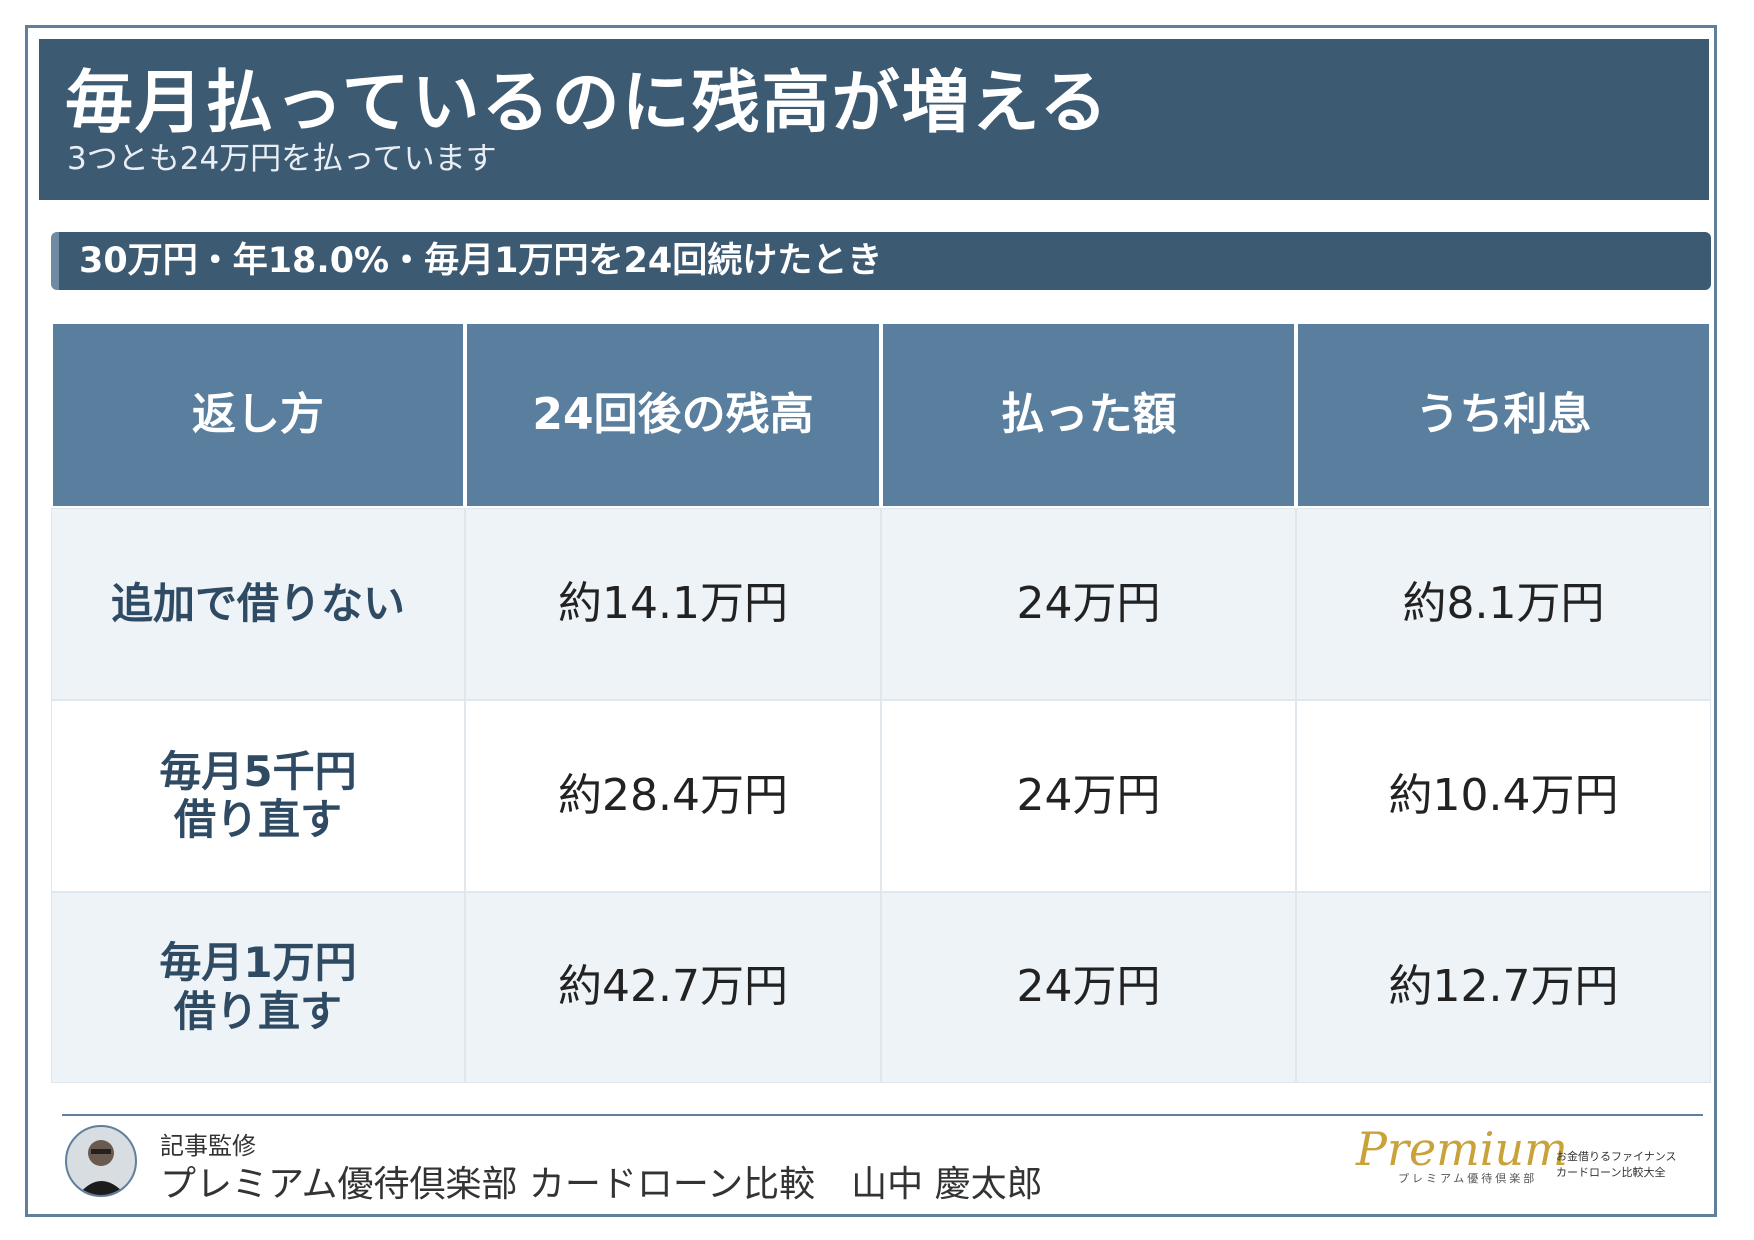 The image size is (1754, 1240). I want to click on cell: 約12.7万円, so click(1503, 987).